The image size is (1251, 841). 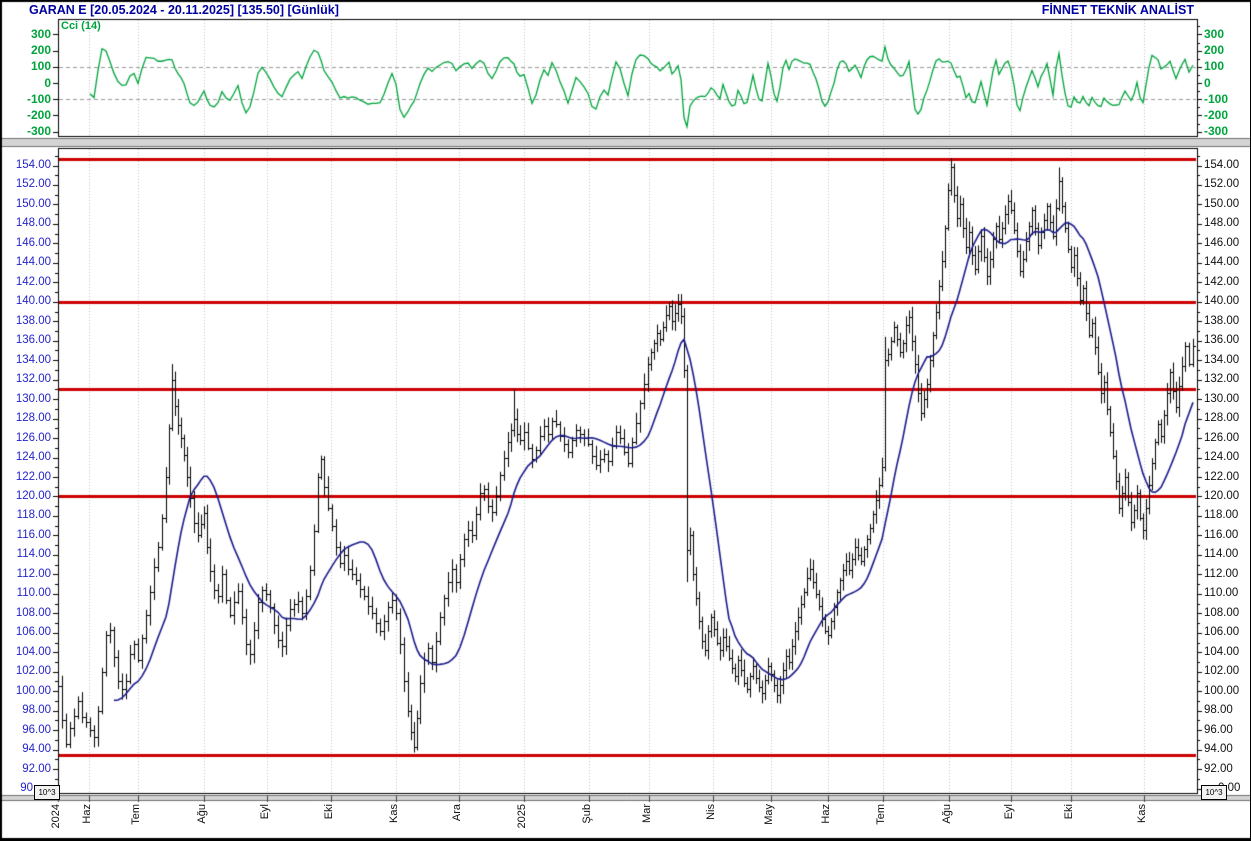 What do you see at coordinates (33, 632) in the screenshot?
I see `price-axis-label-left: 106.00` at bounding box center [33, 632].